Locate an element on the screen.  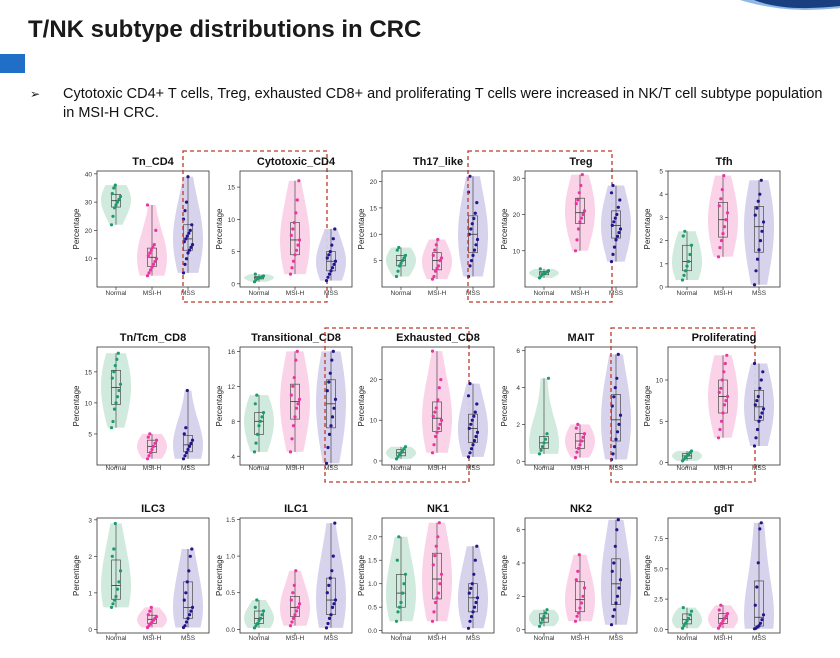
chart-title: ILC1 is located at coordinates (296, 509).